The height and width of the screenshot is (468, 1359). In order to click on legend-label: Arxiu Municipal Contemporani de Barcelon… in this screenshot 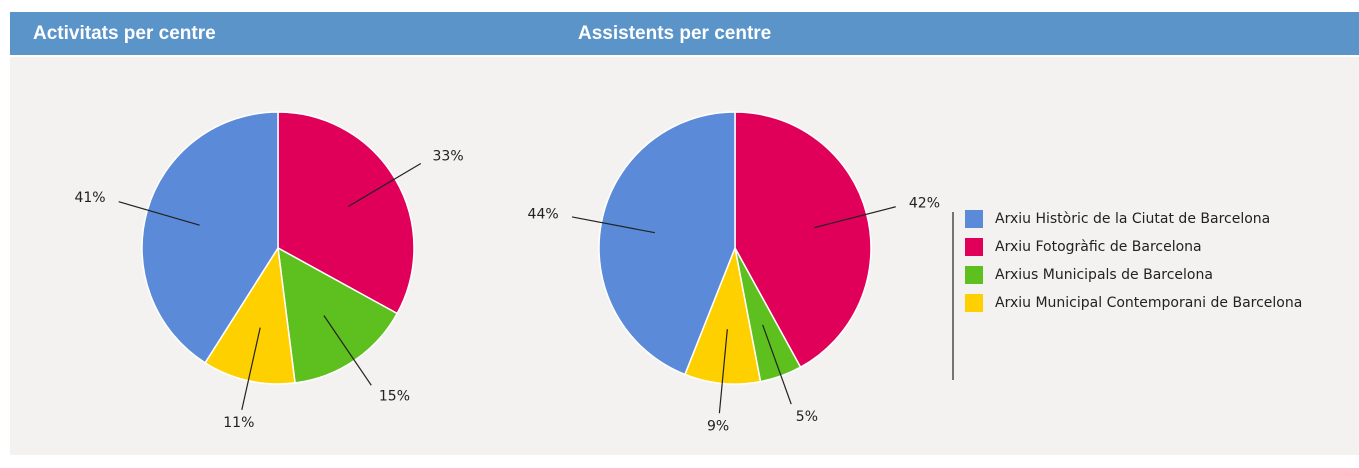, I will do `click(1148, 303)`.